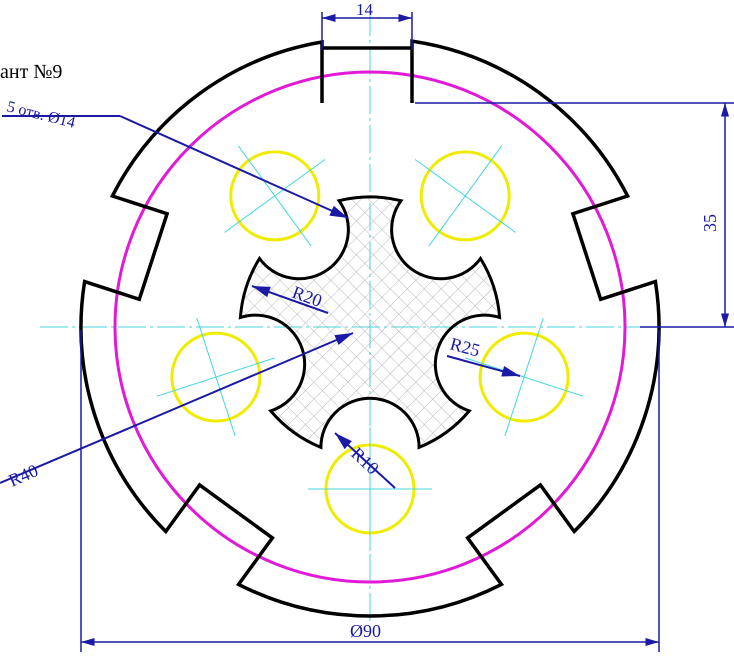 This screenshot has height=656, width=734. Describe the element at coordinates (41, 114) in the screenshot. I see `label-holes: 5 отв. Ø14` at that location.